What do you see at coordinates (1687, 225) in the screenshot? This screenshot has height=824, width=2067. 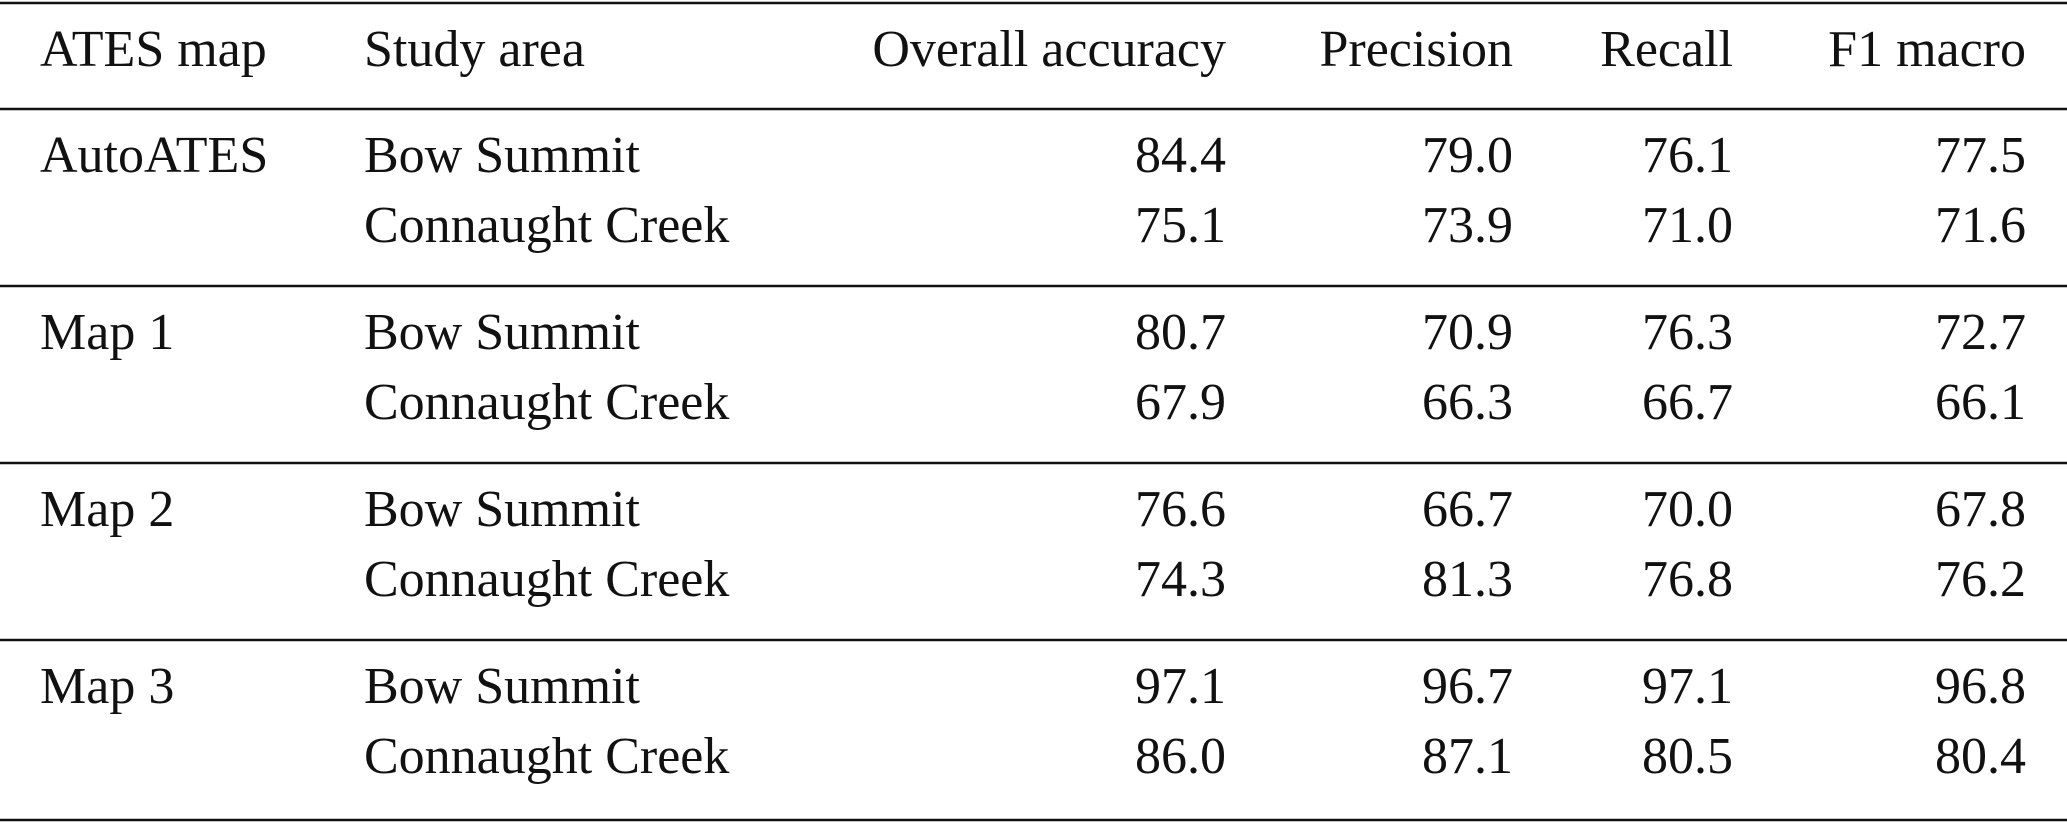 I see `metric-value: 71.0` at bounding box center [1687, 225].